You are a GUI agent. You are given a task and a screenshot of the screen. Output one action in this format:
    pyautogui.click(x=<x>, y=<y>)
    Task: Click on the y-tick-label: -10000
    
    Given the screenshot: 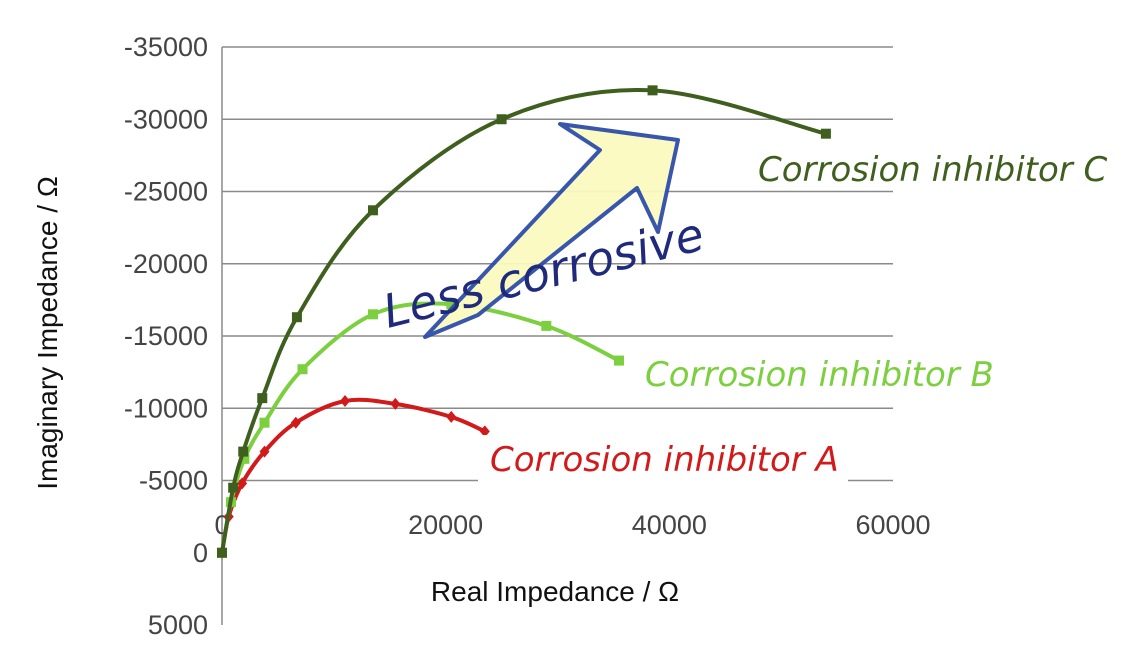 What is the action you would take?
    pyautogui.click(x=166, y=408)
    